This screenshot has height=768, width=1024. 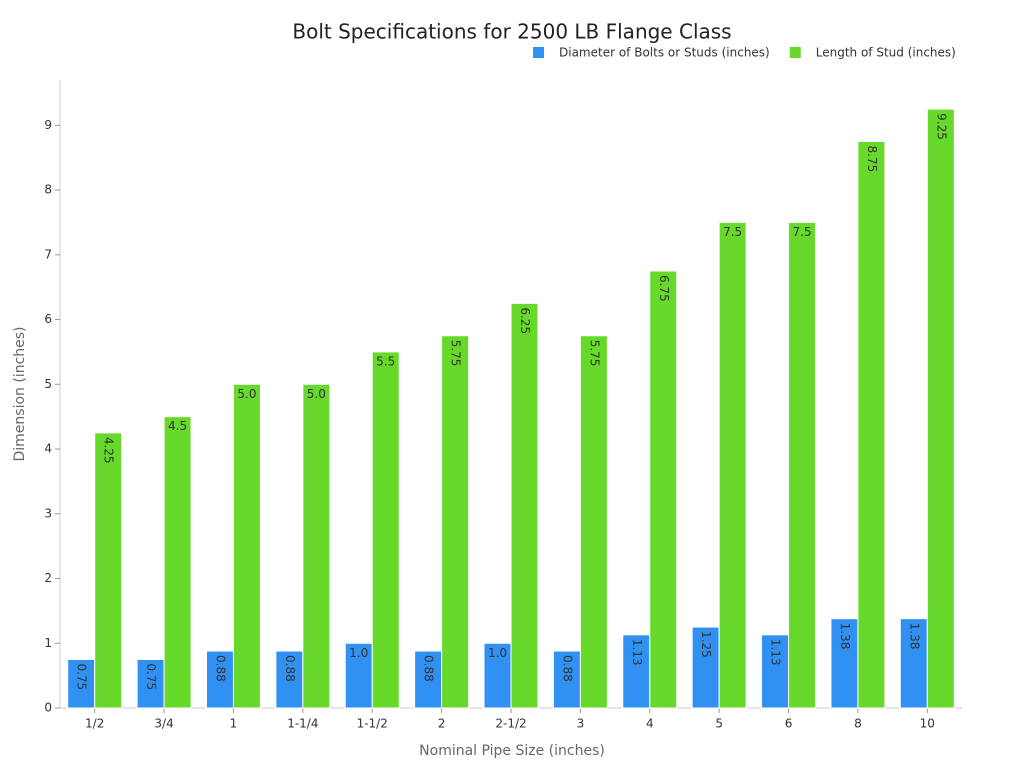 What do you see at coordinates (48, 190) in the screenshot?
I see `y-tick-label: 8` at bounding box center [48, 190].